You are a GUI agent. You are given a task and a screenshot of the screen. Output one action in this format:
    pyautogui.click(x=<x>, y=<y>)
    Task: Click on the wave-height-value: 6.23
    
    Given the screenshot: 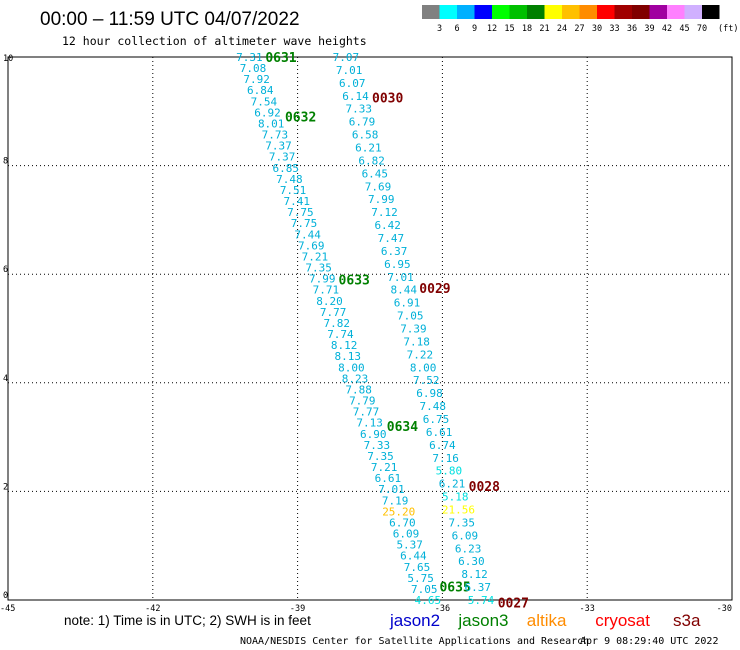 What is the action you would take?
    pyautogui.click(x=468, y=548)
    